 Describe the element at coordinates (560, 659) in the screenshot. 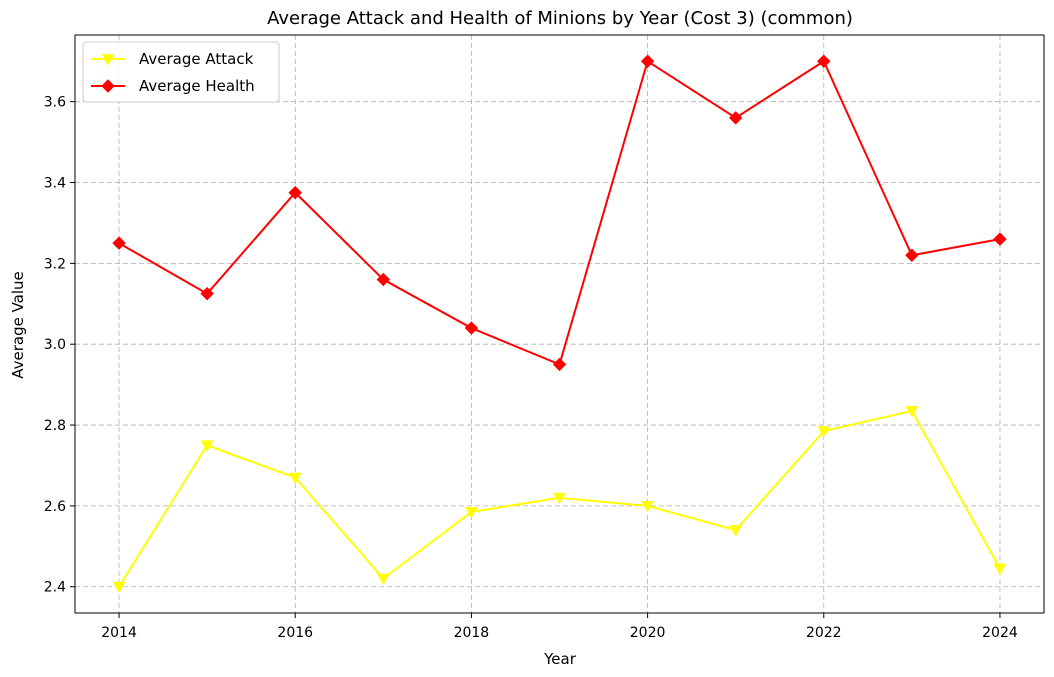

I see `x-axis-label: Year` at that location.